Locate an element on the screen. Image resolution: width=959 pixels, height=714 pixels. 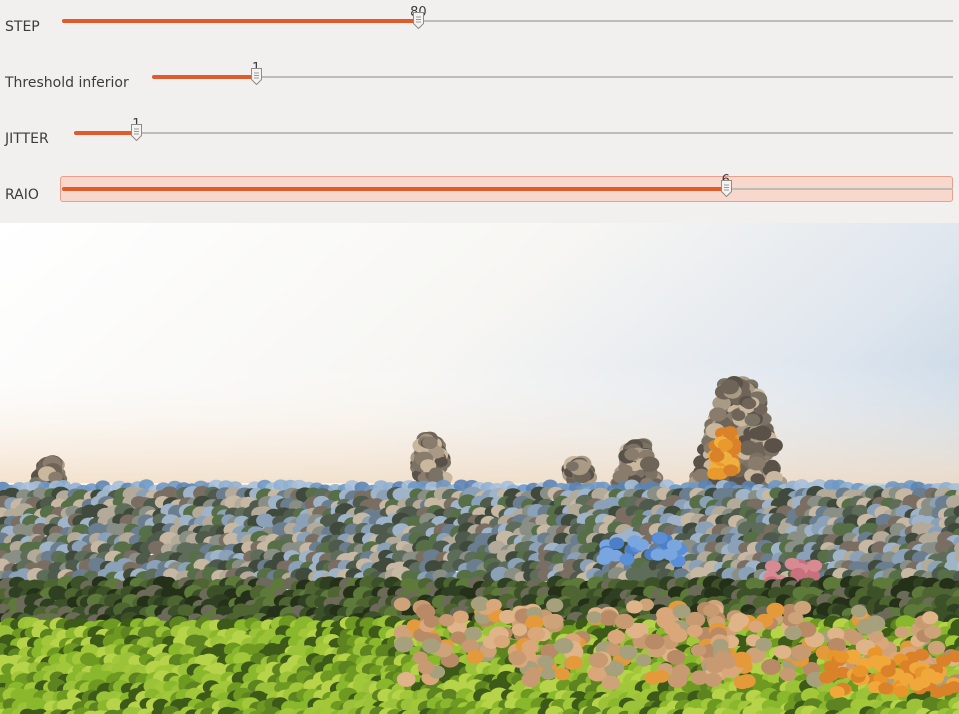
raio-slider-fill is located at coordinates (394, 189).